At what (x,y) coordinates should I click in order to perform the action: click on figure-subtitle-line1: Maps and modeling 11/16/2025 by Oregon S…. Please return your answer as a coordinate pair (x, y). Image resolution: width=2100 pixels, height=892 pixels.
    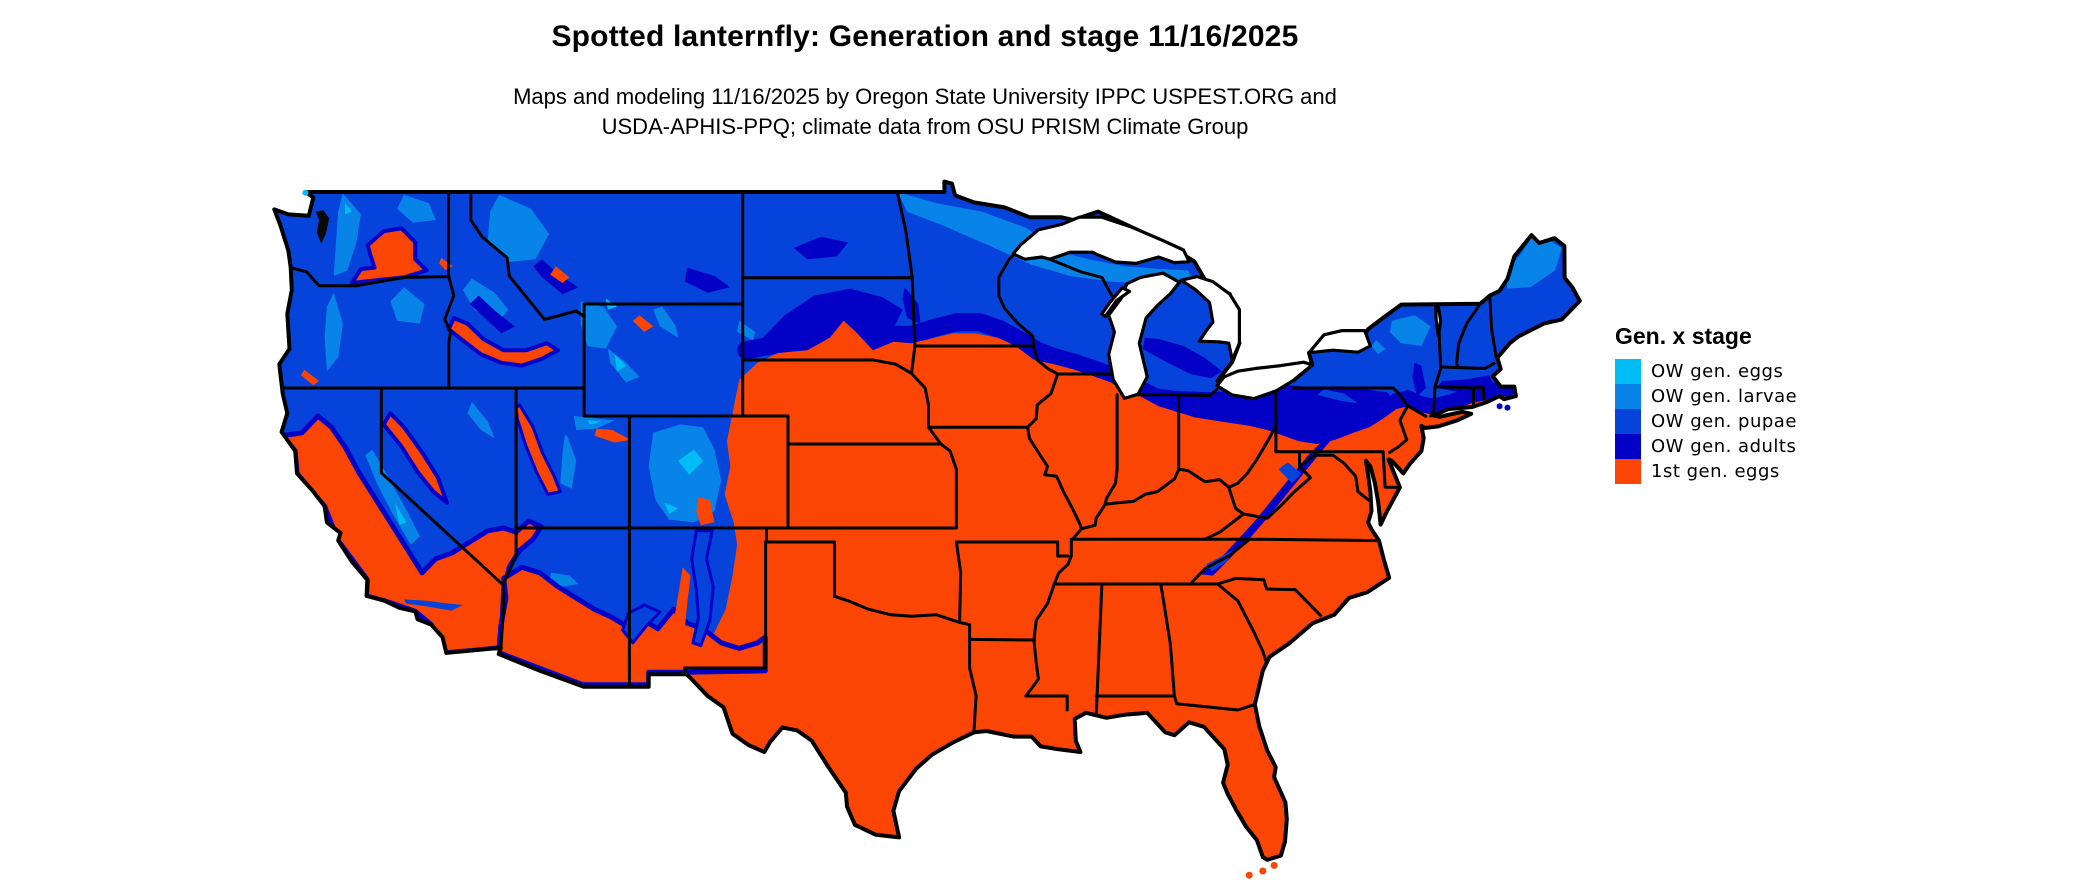
    Looking at the image, I should click on (925, 96).